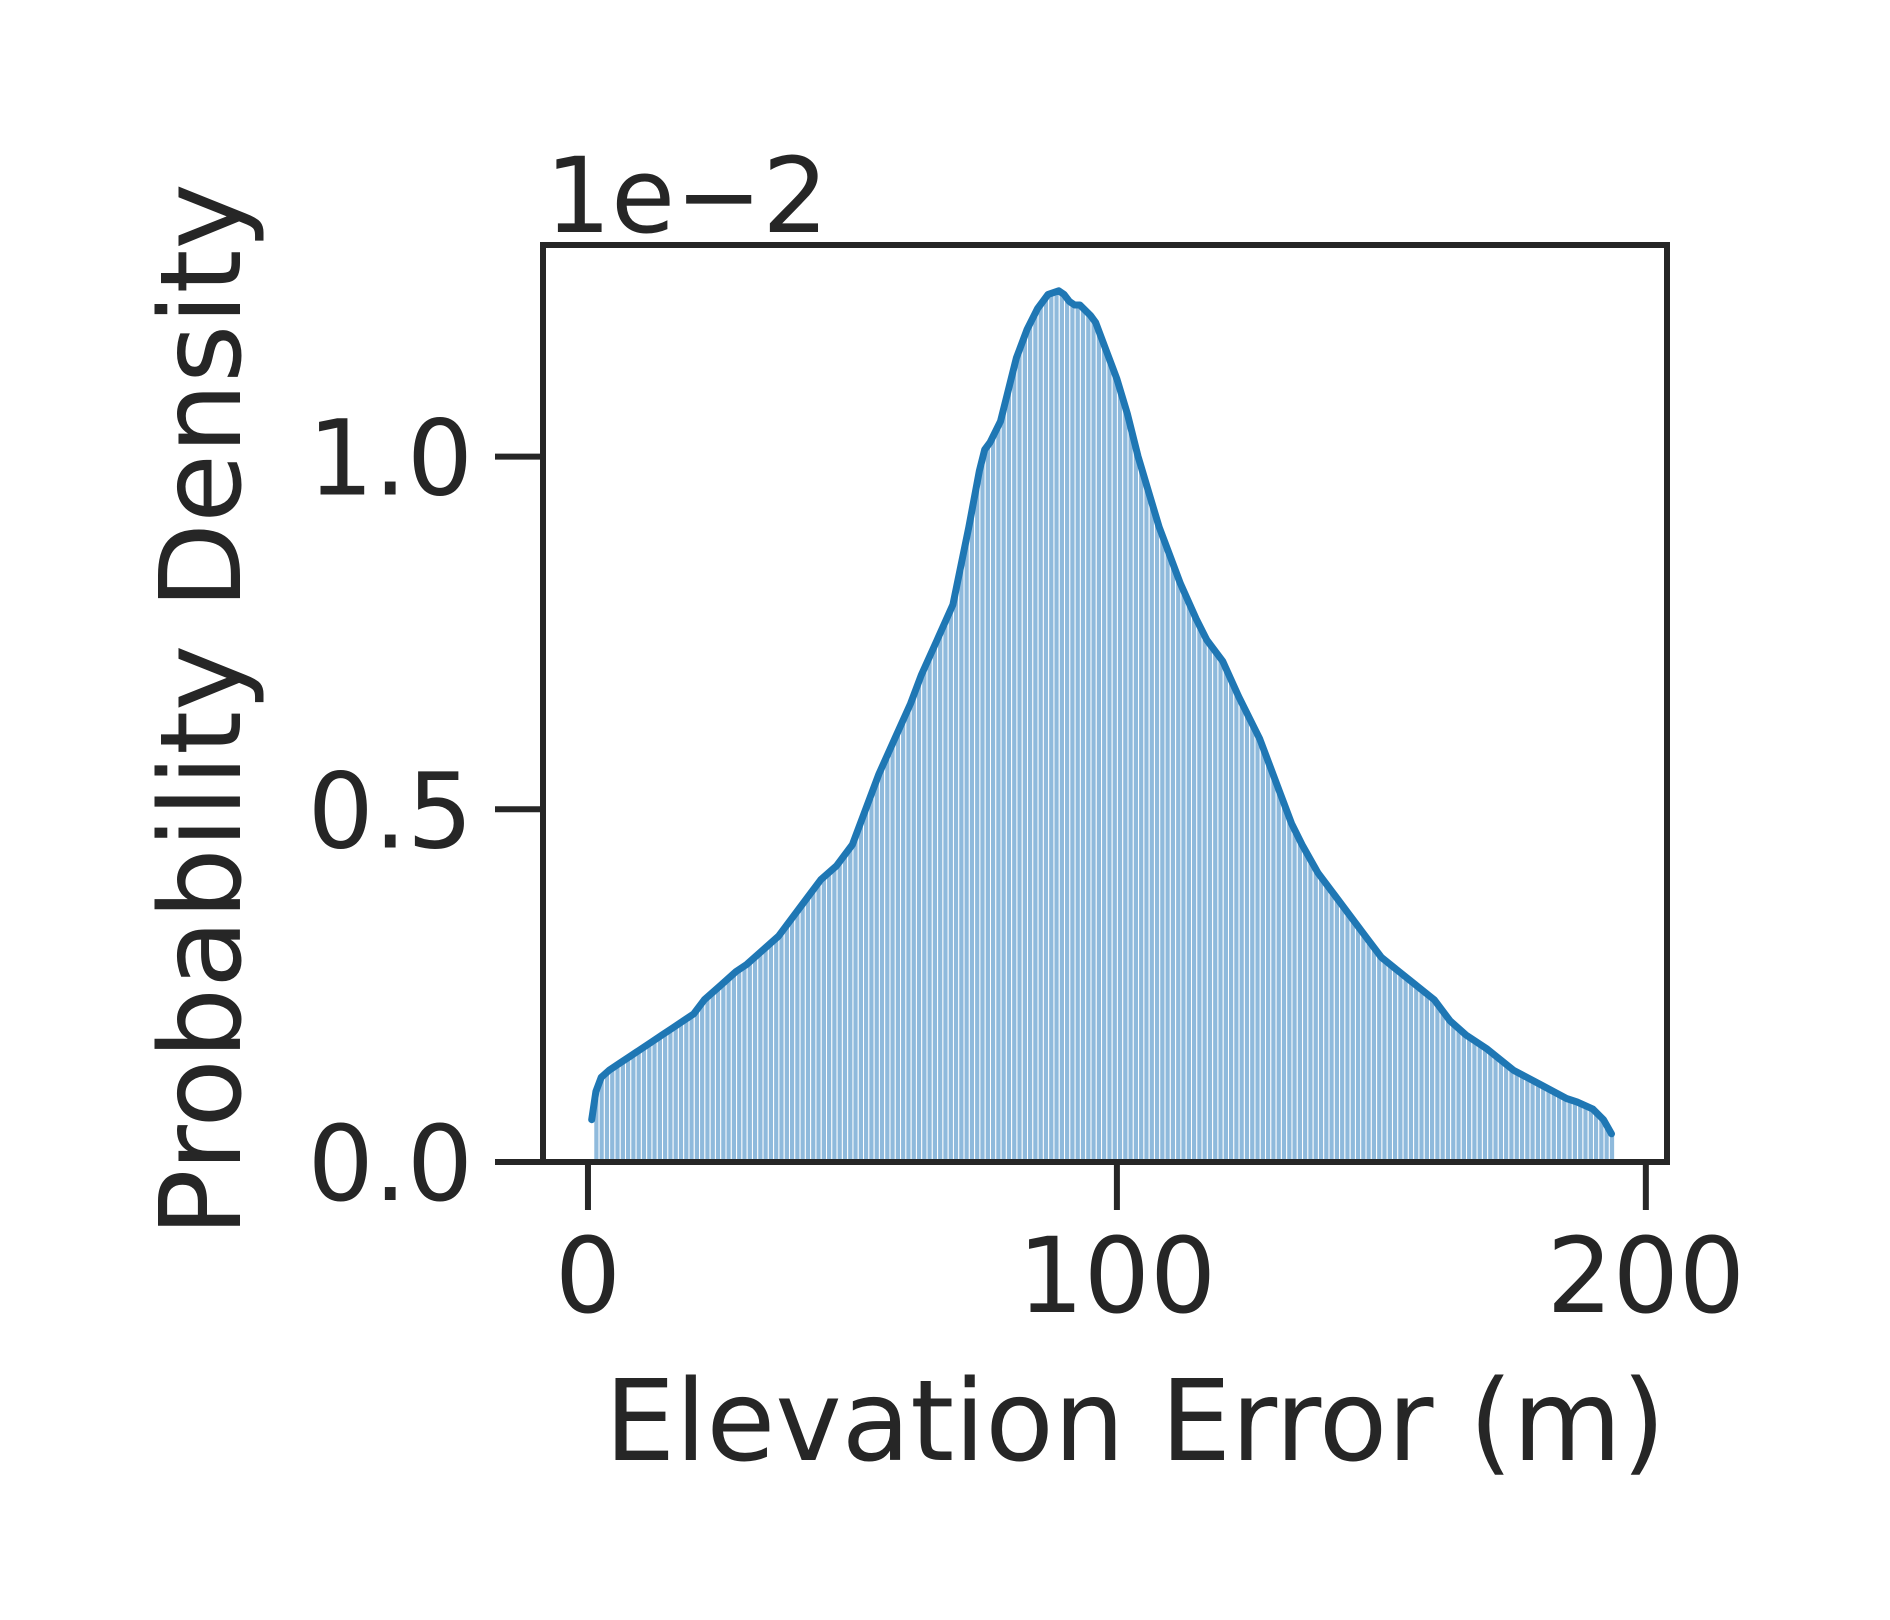 Image resolution: width=1890 pixels, height=1620 pixels. Describe the element at coordinates (1117, 1276) in the screenshot. I see `x-tick-label: 100` at that location.